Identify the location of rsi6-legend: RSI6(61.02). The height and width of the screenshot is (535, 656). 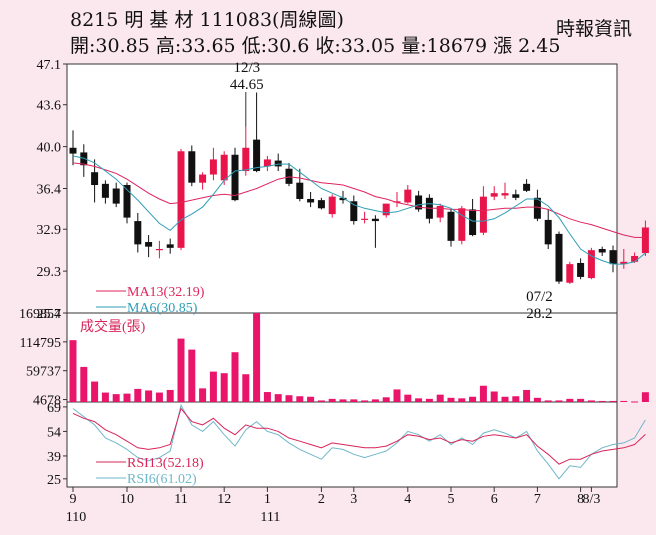
(162, 479).